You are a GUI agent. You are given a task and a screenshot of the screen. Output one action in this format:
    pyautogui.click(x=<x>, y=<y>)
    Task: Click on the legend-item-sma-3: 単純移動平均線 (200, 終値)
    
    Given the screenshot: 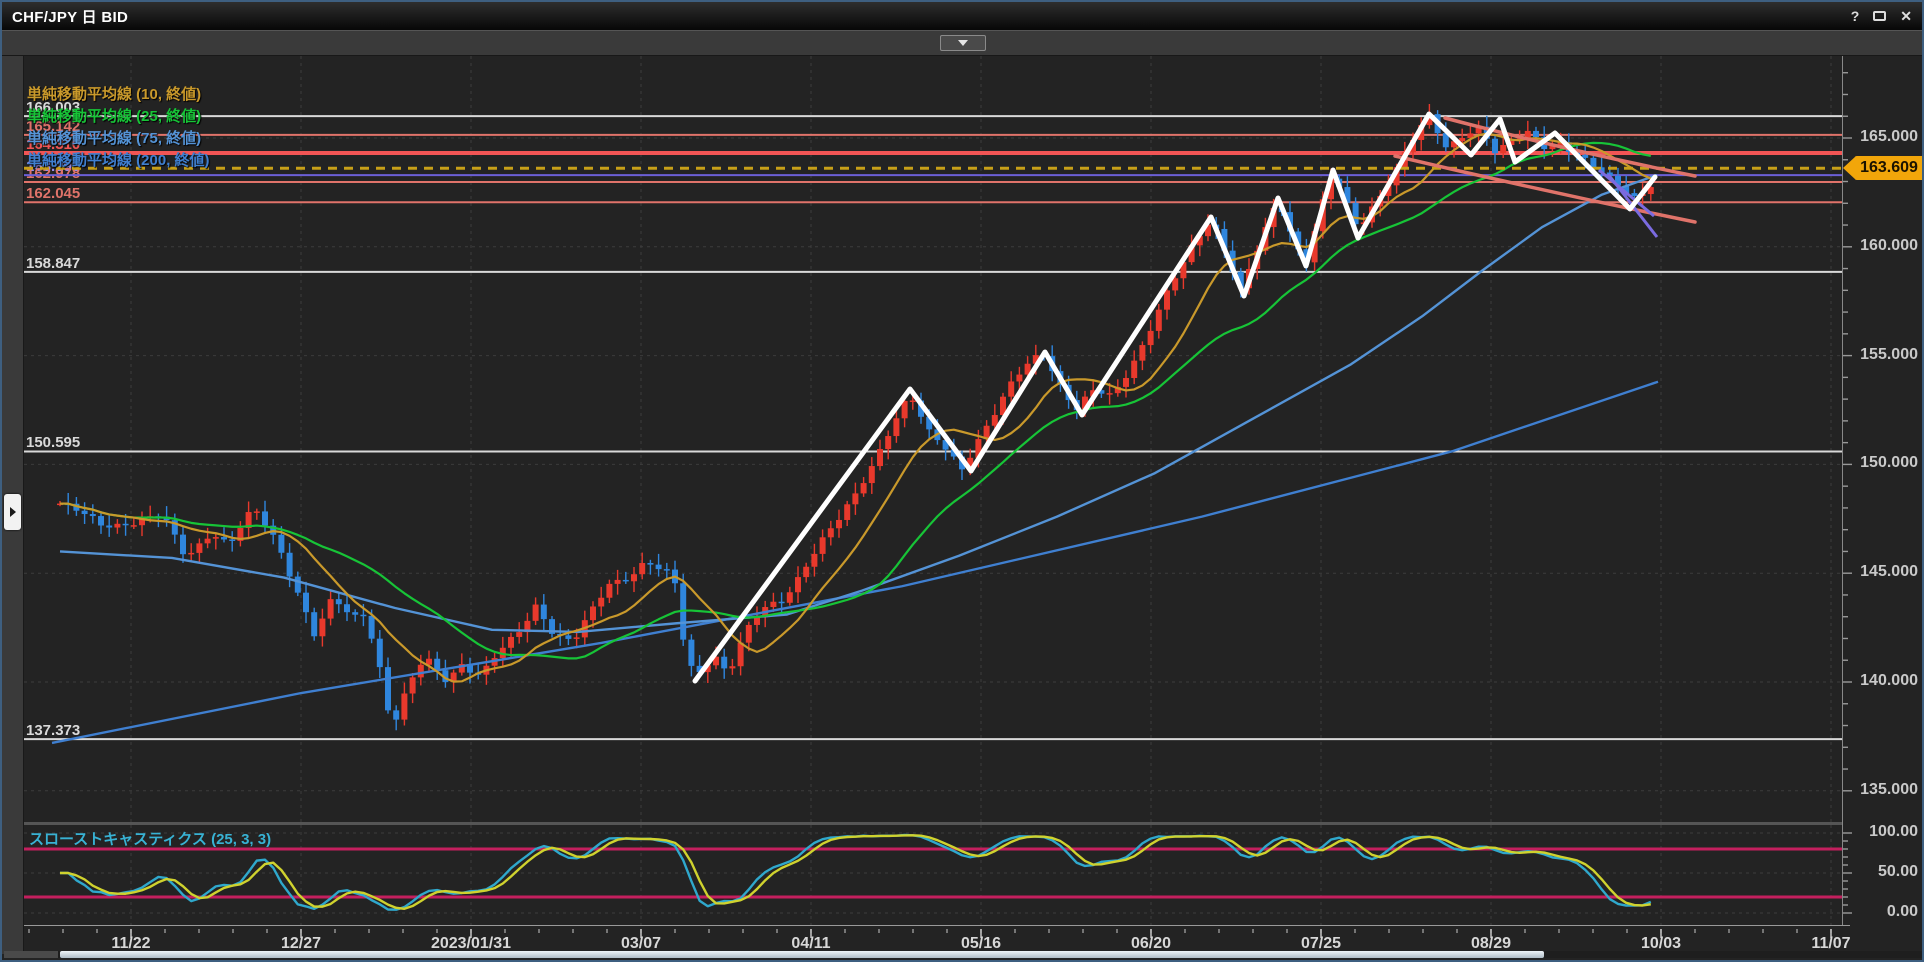 What is the action you would take?
    pyautogui.click(x=118, y=160)
    